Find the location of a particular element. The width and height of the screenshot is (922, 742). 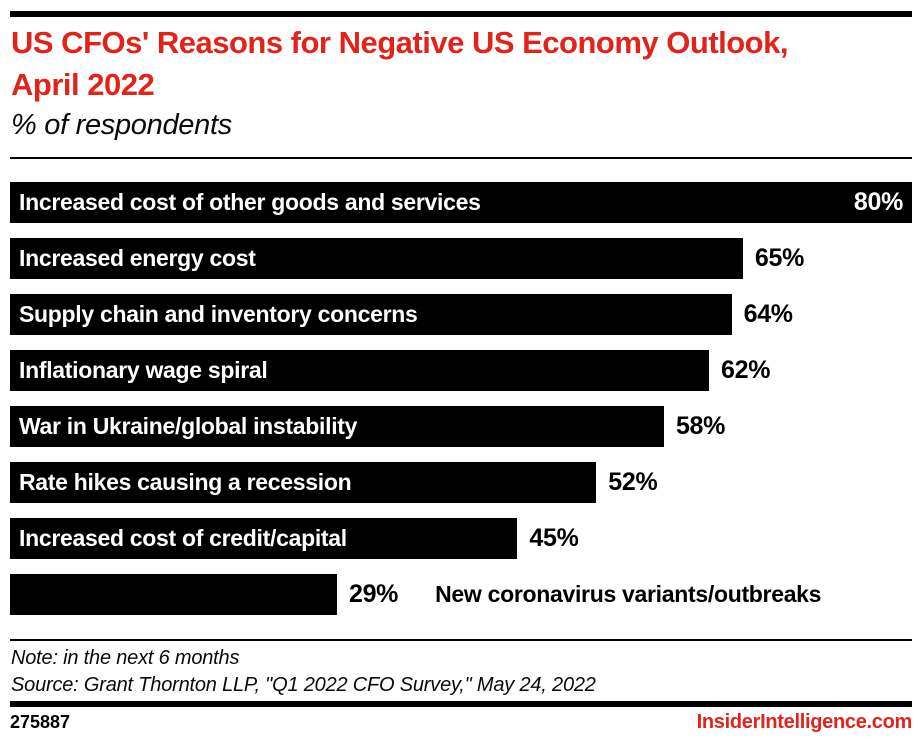

bar-value: 62% is located at coordinates (746, 370).